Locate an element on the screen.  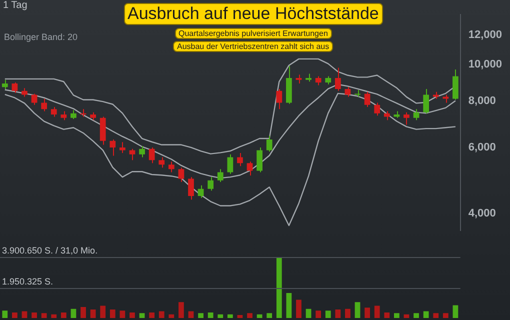
y-tick-label: 10,000 is located at coordinates (485, 64).